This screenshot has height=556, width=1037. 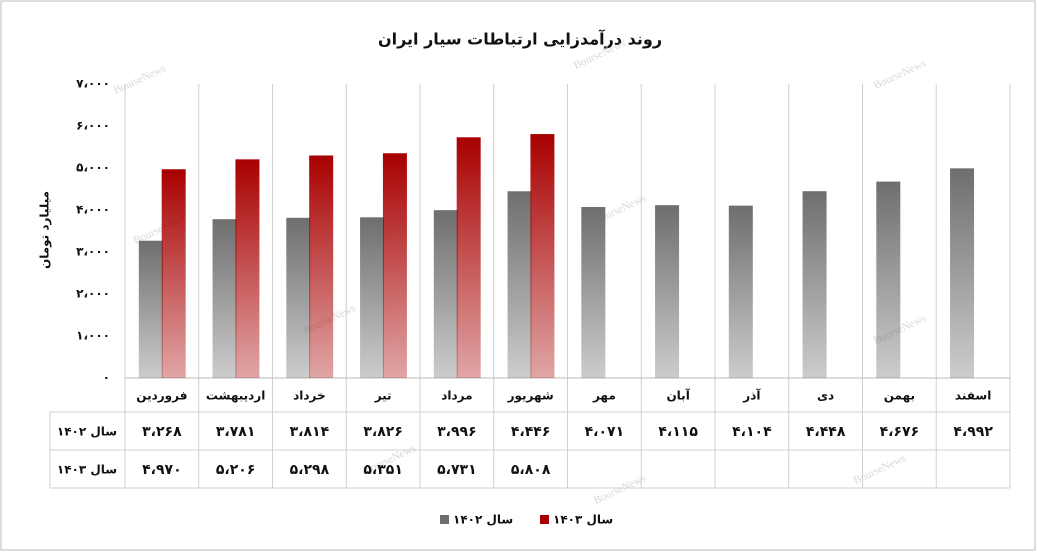 I want to click on table-cell: ۴،۴۴۸, so click(x=826, y=432).